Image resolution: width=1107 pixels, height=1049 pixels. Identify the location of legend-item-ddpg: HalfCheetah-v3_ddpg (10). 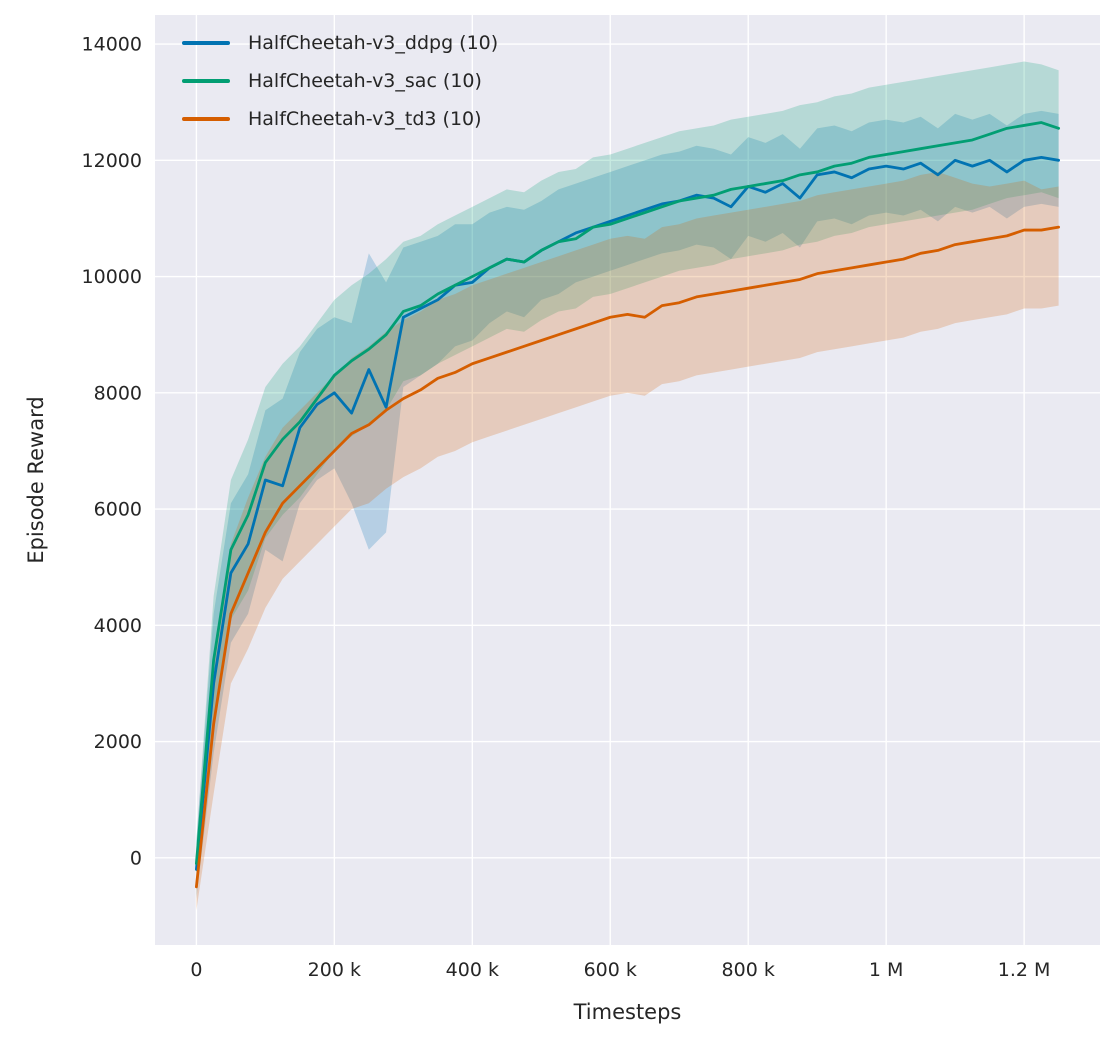
(340, 42).